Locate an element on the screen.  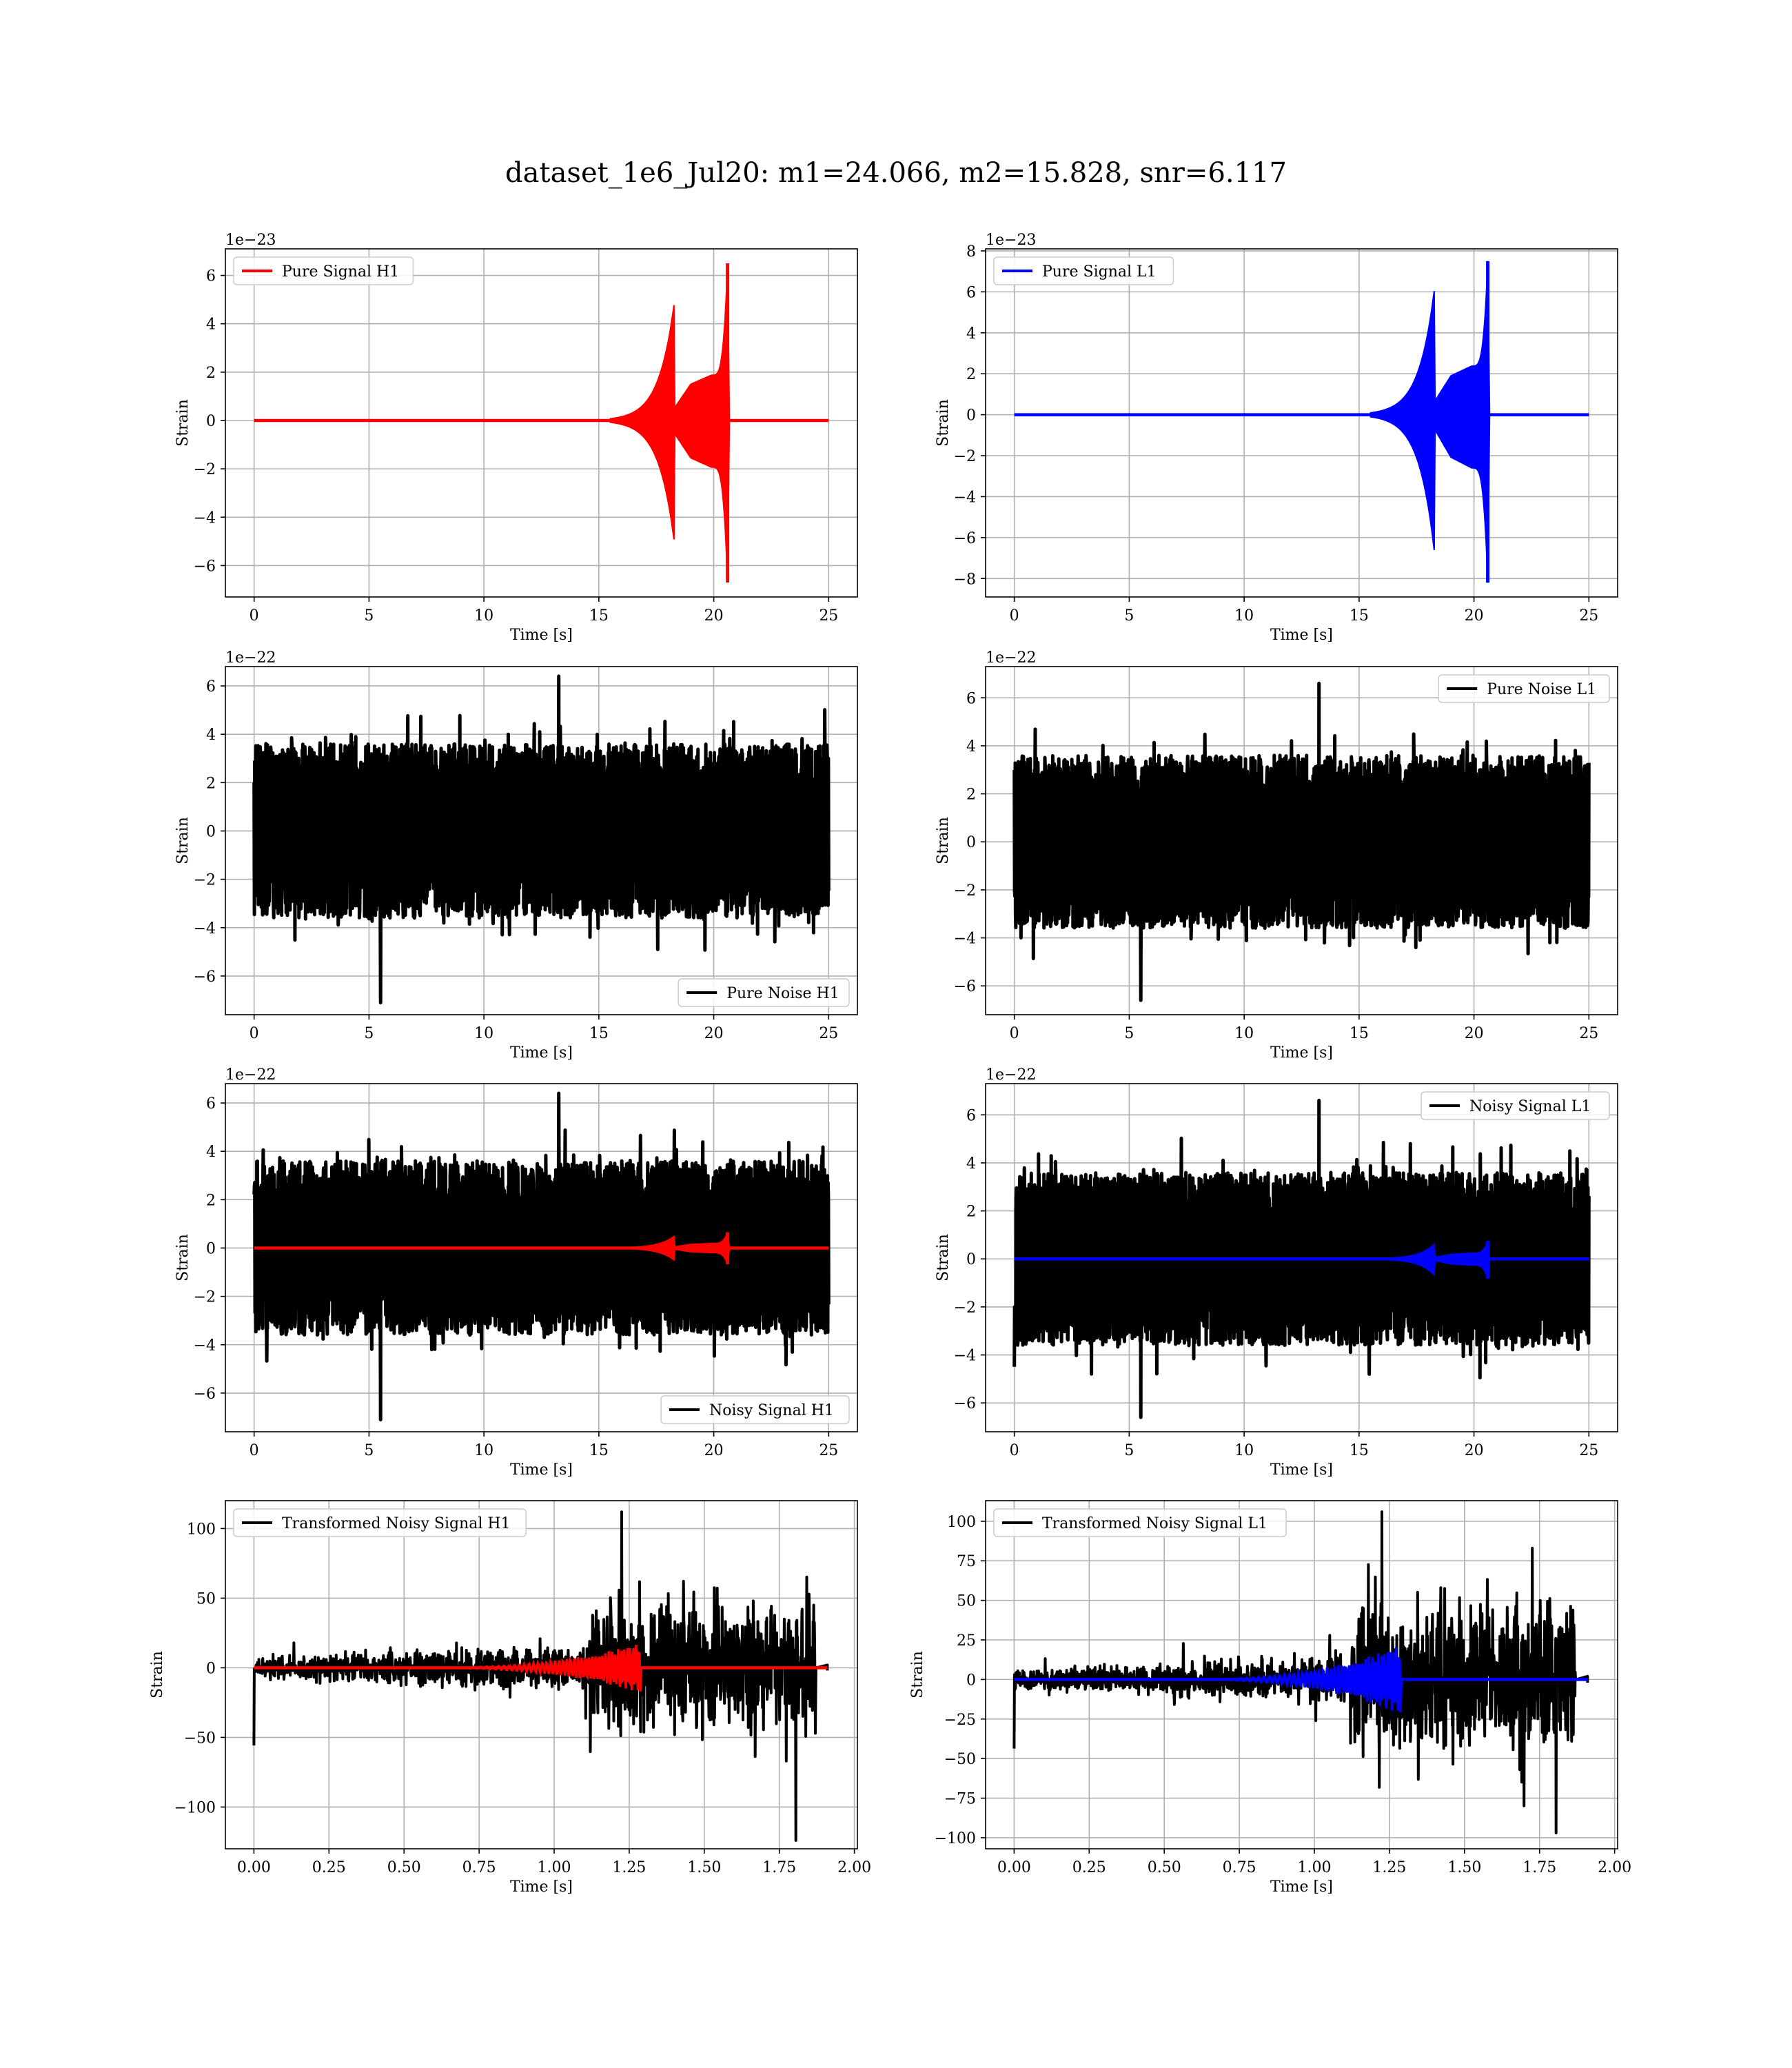
legend-label: Transformed Noisy Signal H1 is located at coordinates (396, 1524).